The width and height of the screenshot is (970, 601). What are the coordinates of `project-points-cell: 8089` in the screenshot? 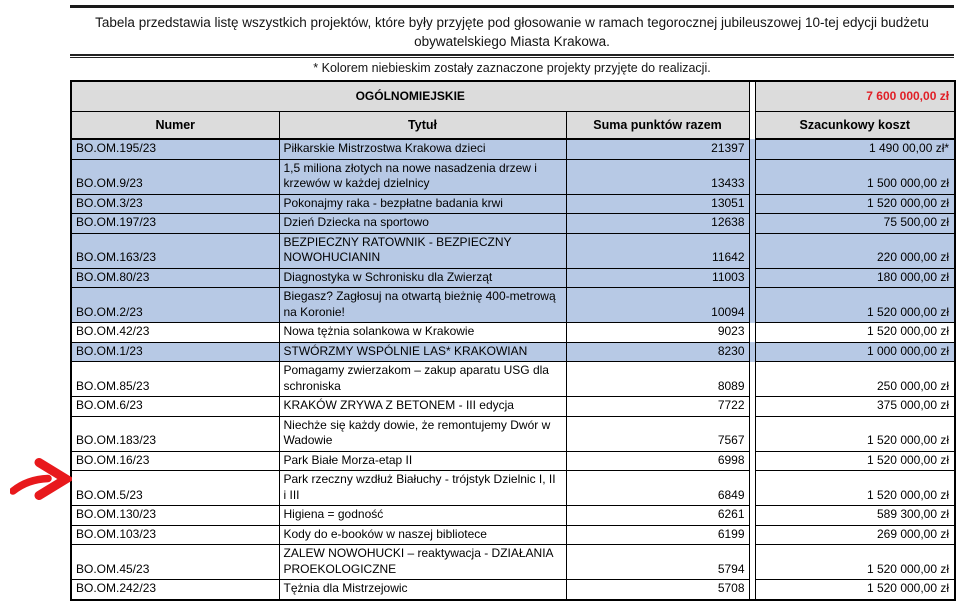 It's located at (657, 379).